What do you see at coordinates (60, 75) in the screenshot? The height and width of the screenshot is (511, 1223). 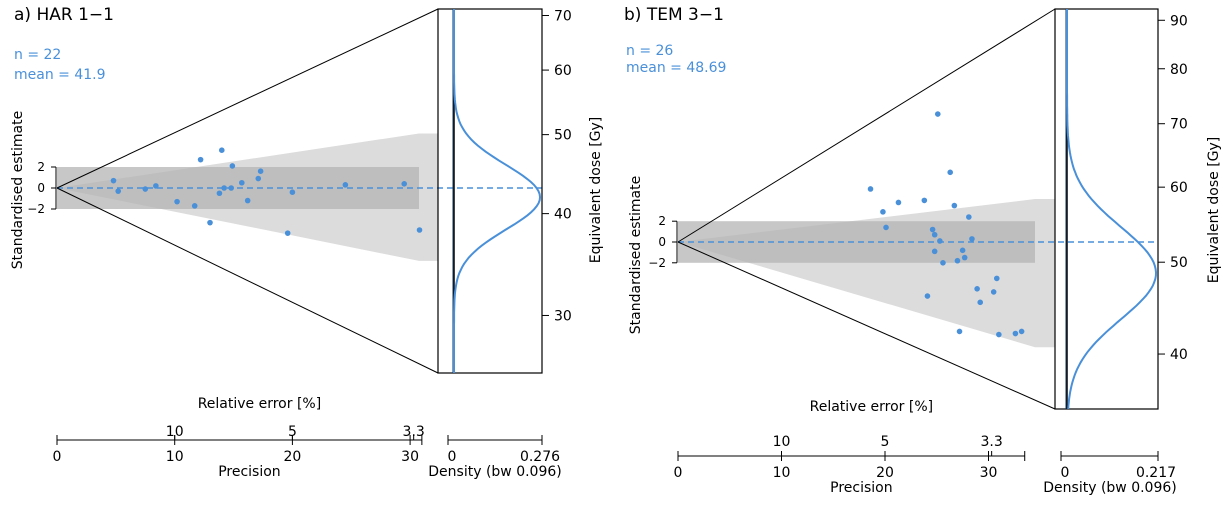 I see `mean-label: mean = 41.9` at bounding box center [60, 75].